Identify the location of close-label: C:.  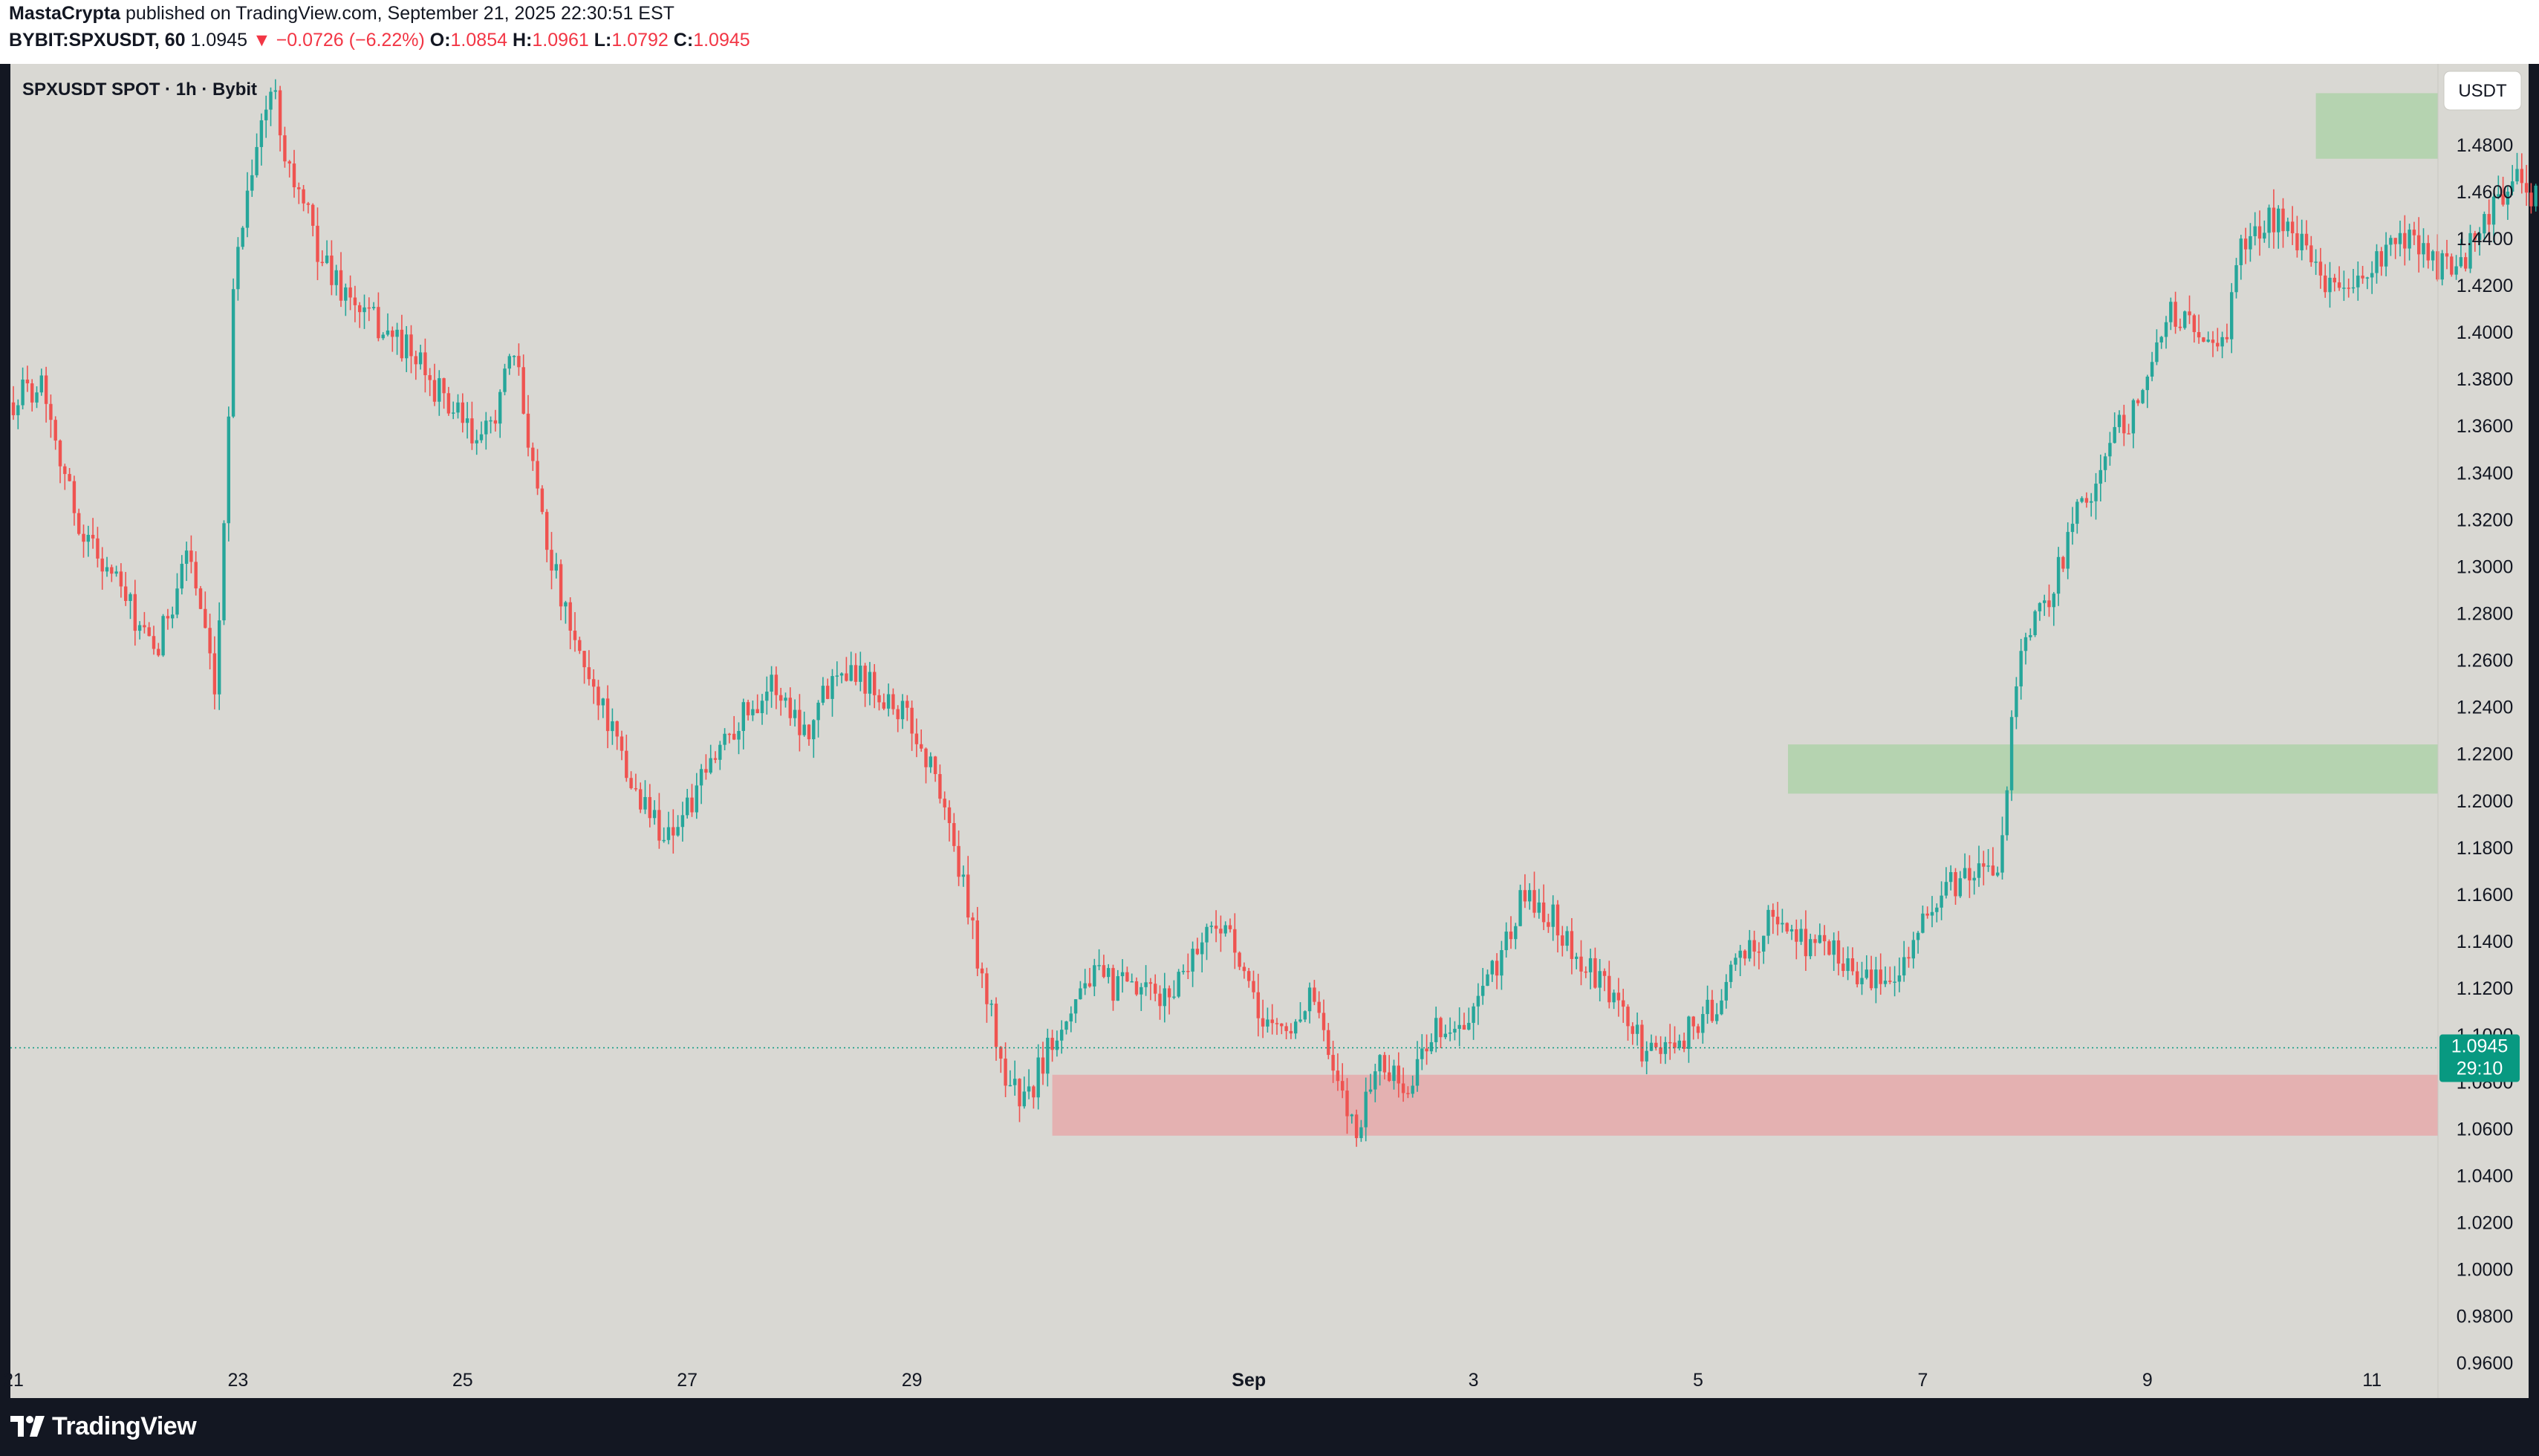
(683, 41).